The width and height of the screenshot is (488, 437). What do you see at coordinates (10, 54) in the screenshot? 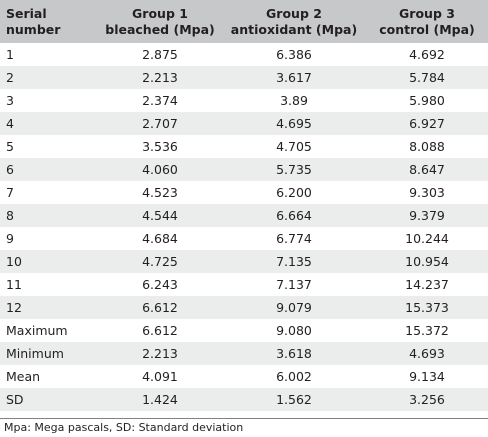
I see `row-label-cell: 1` at bounding box center [10, 54].